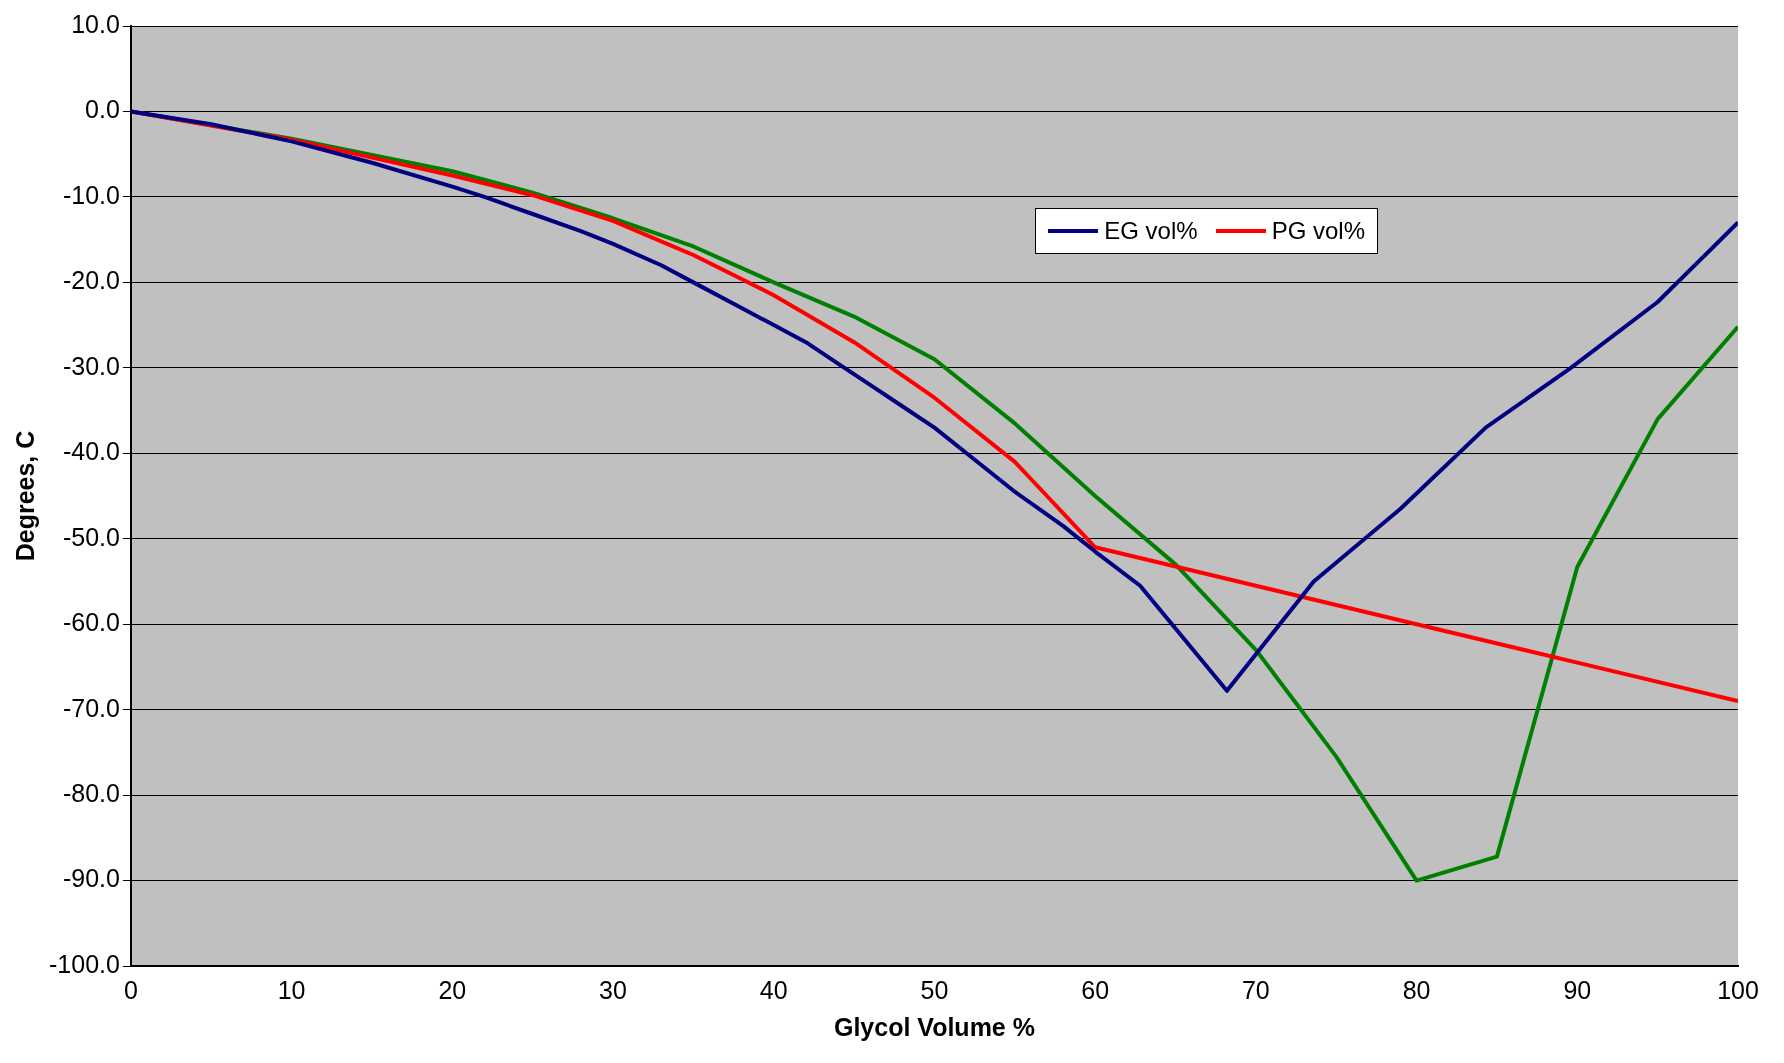  What do you see at coordinates (1738, 989) in the screenshot?
I see `x-tick-label: 100` at bounding box center [1738, 989].